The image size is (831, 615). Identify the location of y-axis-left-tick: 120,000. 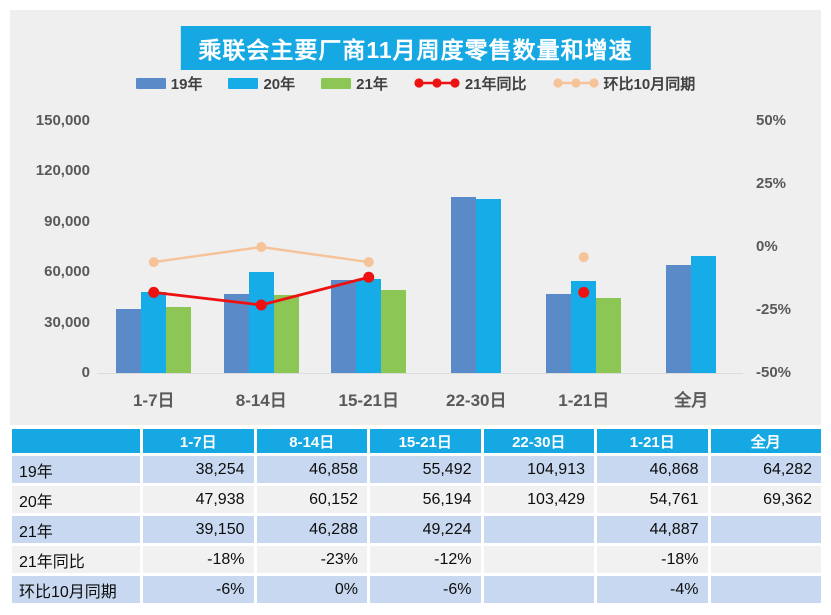
(62, 171).